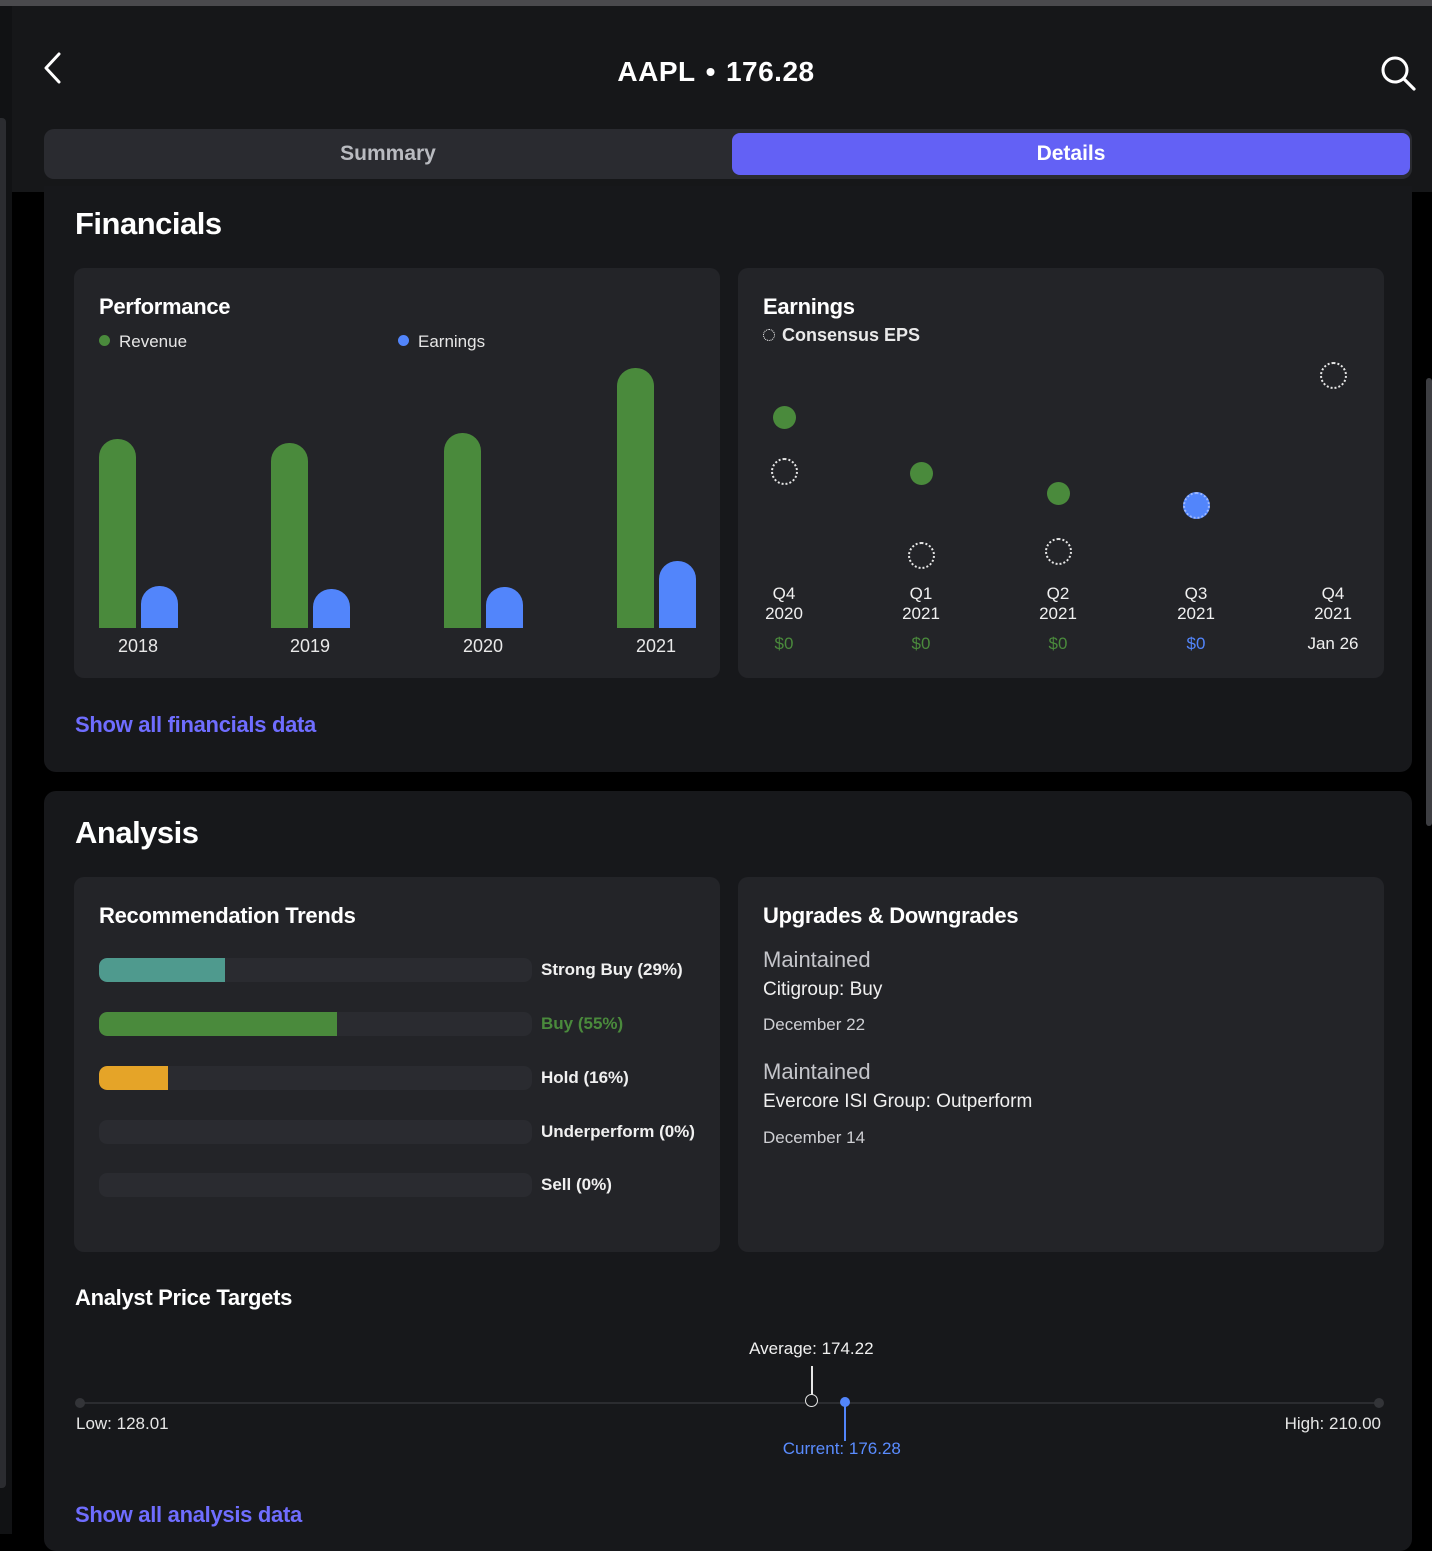  Describe the element at coordinates (188, 1514) in the screenshot. I see `show-all-analysis-link: Show all analysis data` at that location.